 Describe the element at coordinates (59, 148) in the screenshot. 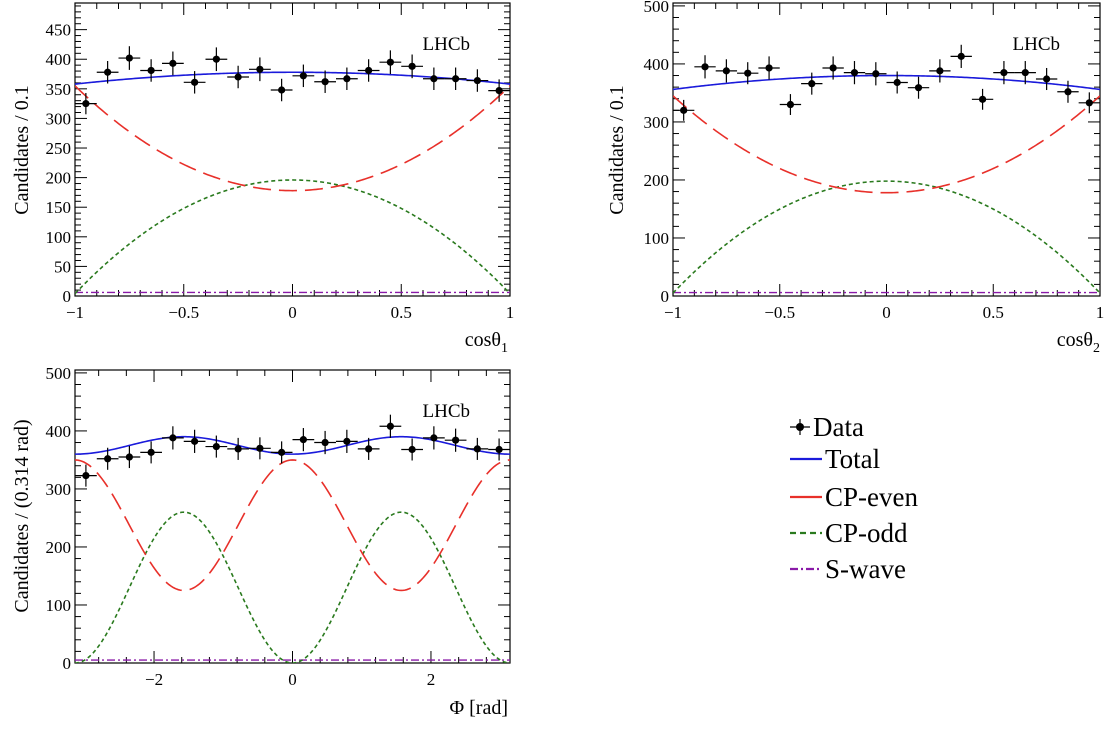

I see `y-tick-label: 250` at that location.